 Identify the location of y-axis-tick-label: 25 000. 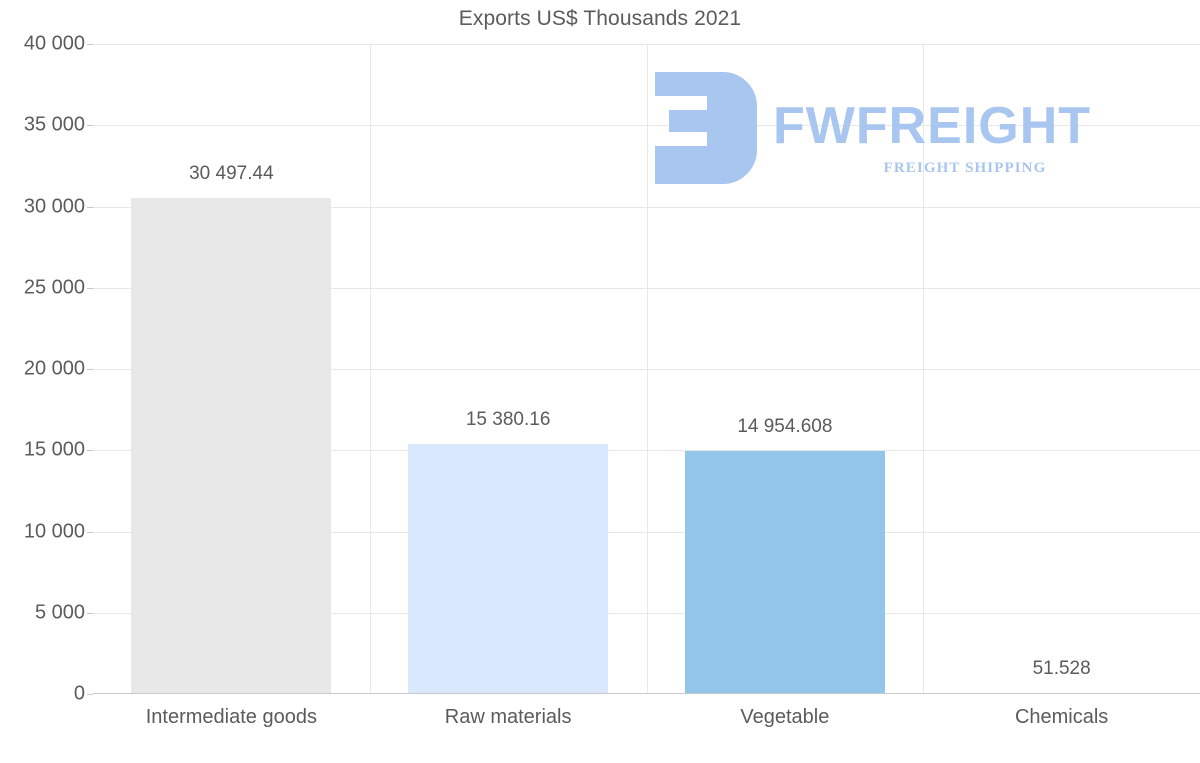
(54, 287).